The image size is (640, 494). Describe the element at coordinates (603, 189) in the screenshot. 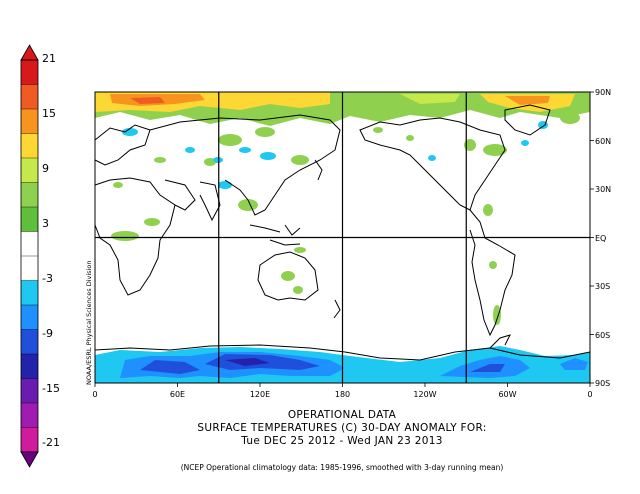

I see `lat-label-30n: 30N` at that location.